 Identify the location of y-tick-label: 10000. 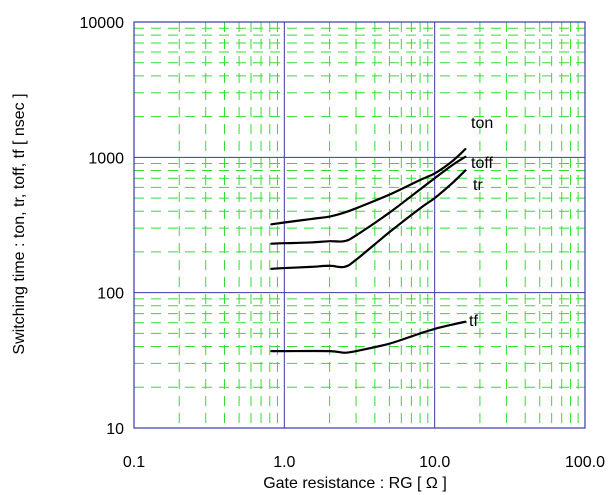
(102, 23).